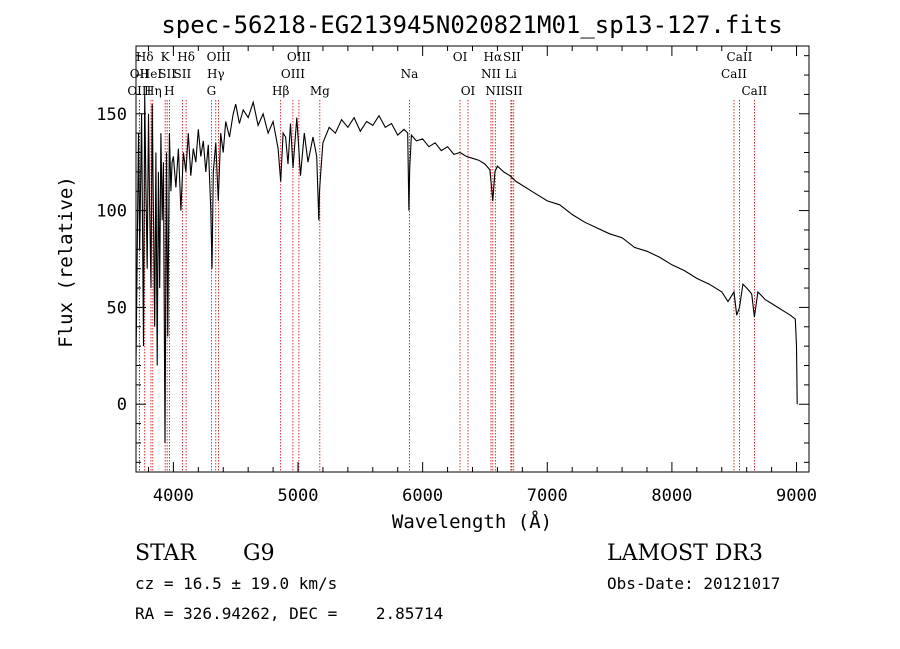 The image size is (900, 649). Describe the element at coordinates (491, 74) in the screenshot. I see `line-label-22: NII` at that location.